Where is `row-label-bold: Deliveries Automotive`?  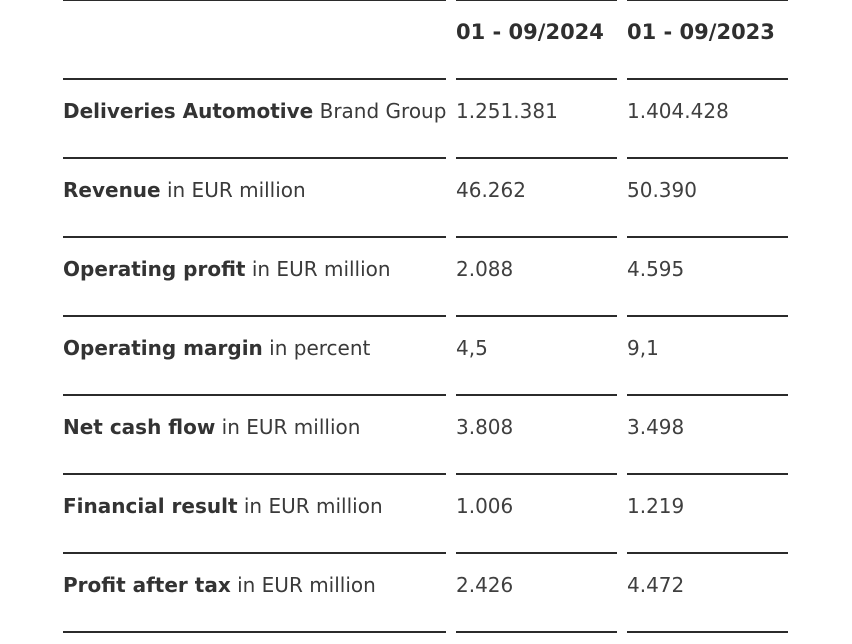
row-label-bold: Deliveries Automotive is located at coordinates (188, 111).